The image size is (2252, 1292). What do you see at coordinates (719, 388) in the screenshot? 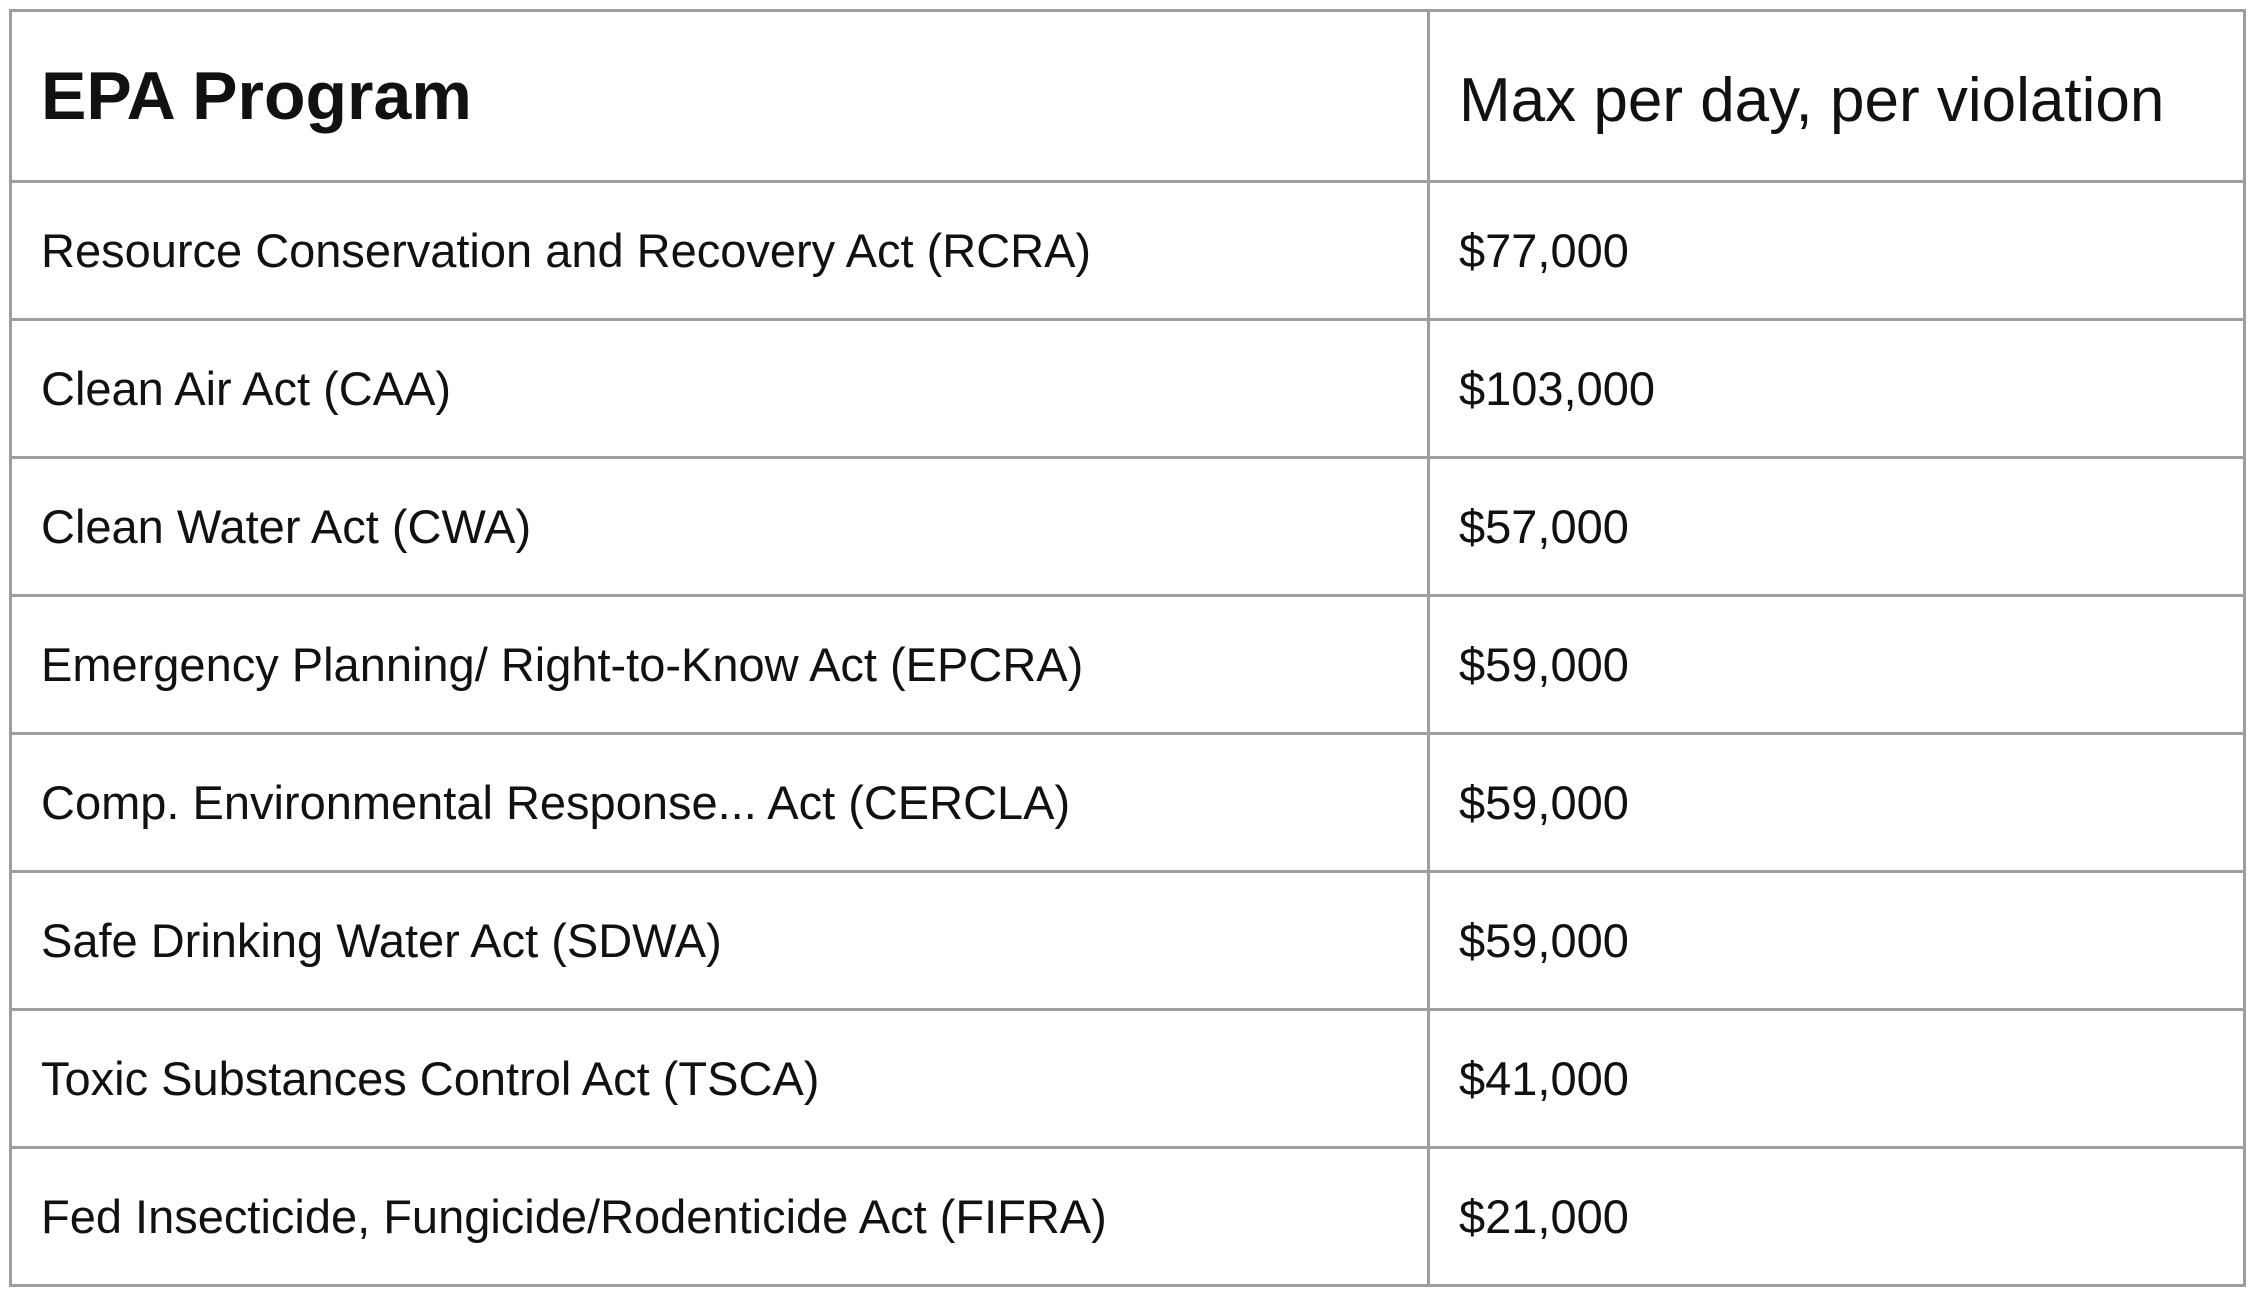
I see `program-cell: Clean Air Act (CAA)` at bounding box center [719, 388].